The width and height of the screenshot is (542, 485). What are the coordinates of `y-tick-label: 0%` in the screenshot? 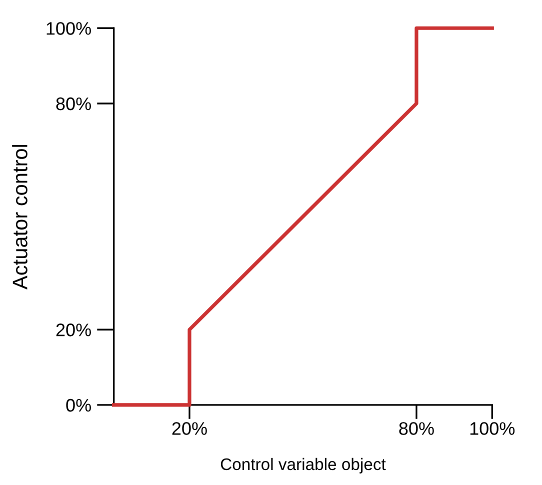 It's located at (78, 405).